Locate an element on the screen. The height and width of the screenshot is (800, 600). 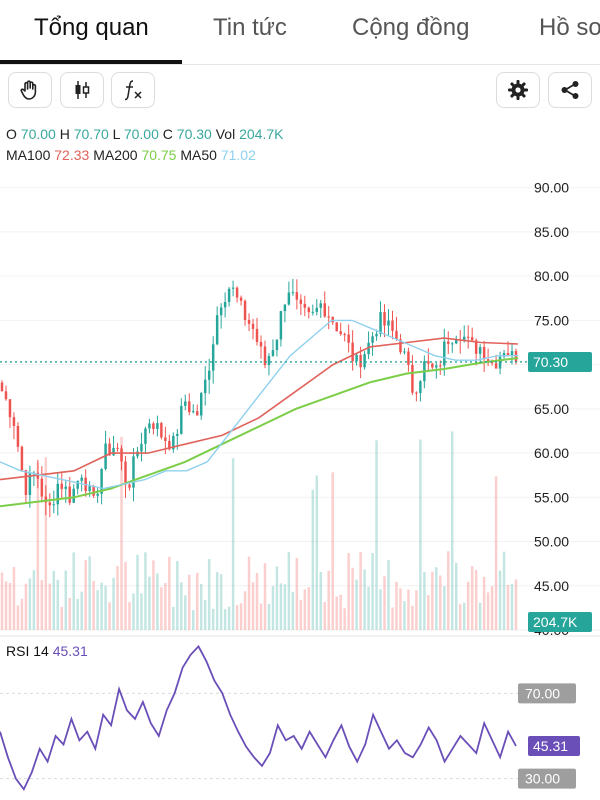
active-tab-indicator is located at coordinates (91, 62).